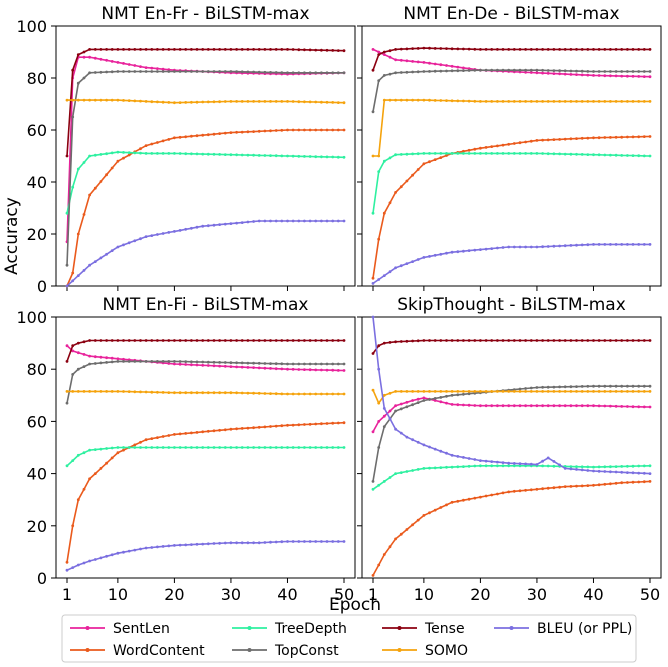 This screenshot has height=667, width=668. I want to click on series-tense, so click(205, 103).